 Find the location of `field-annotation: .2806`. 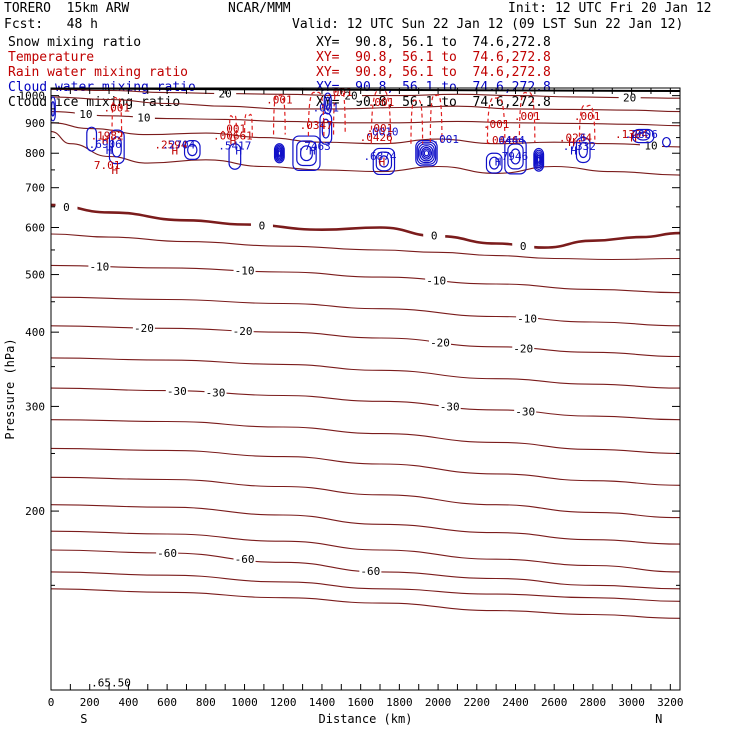

field-annotation: .2806 is located at coordinates (641, 134).